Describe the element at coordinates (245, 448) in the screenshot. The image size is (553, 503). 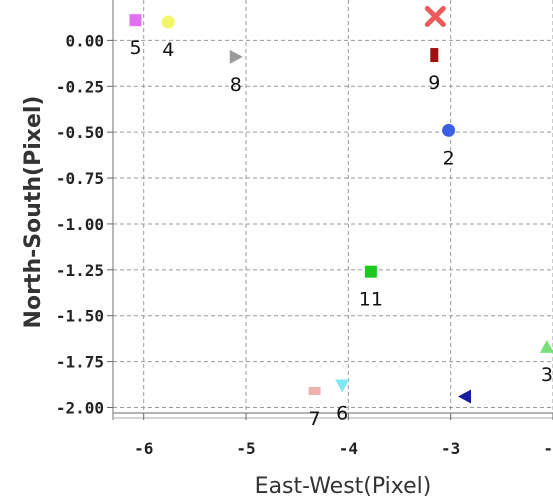
I see `x-tick-label: -5` at that location.